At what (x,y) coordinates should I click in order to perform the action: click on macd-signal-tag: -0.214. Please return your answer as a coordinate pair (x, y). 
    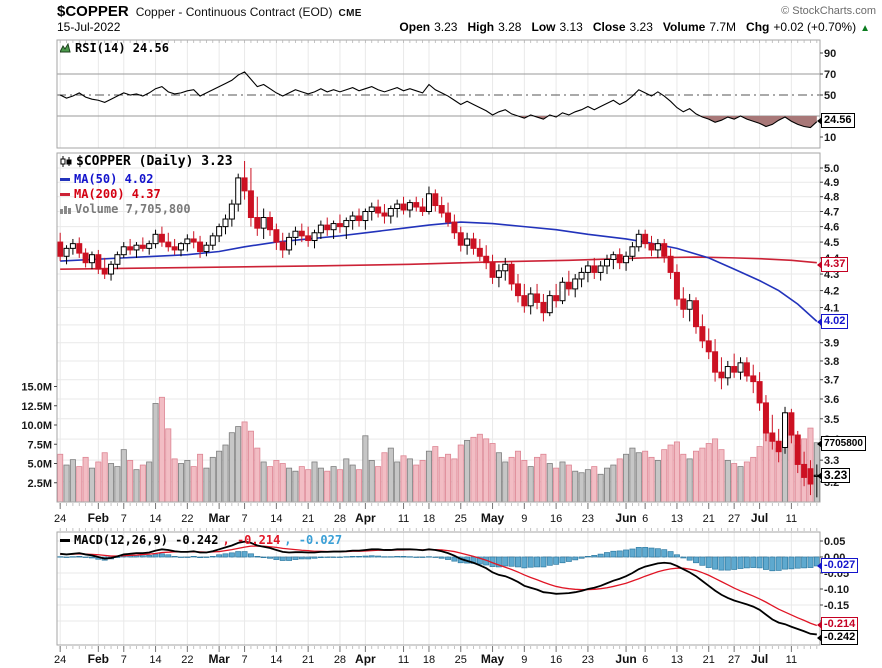
    Looking at the image, I should click on (837, 624).